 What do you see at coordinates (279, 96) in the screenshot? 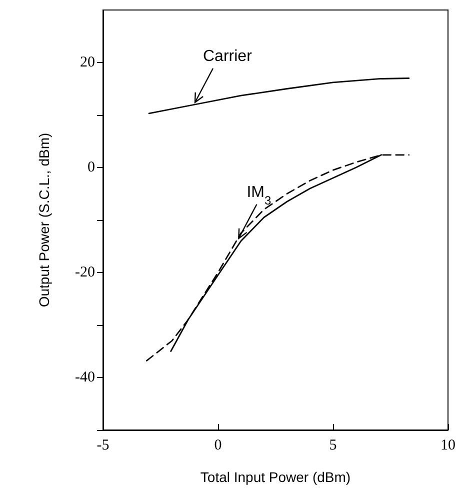
I see `line-series` at bounding box center [279, 96].